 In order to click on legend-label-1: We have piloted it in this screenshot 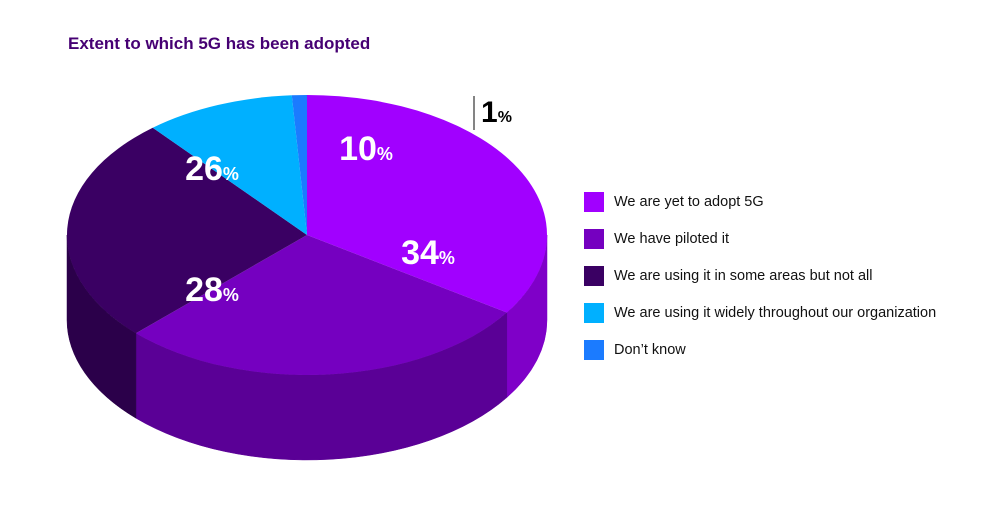, I will do `click(671, 239)`.